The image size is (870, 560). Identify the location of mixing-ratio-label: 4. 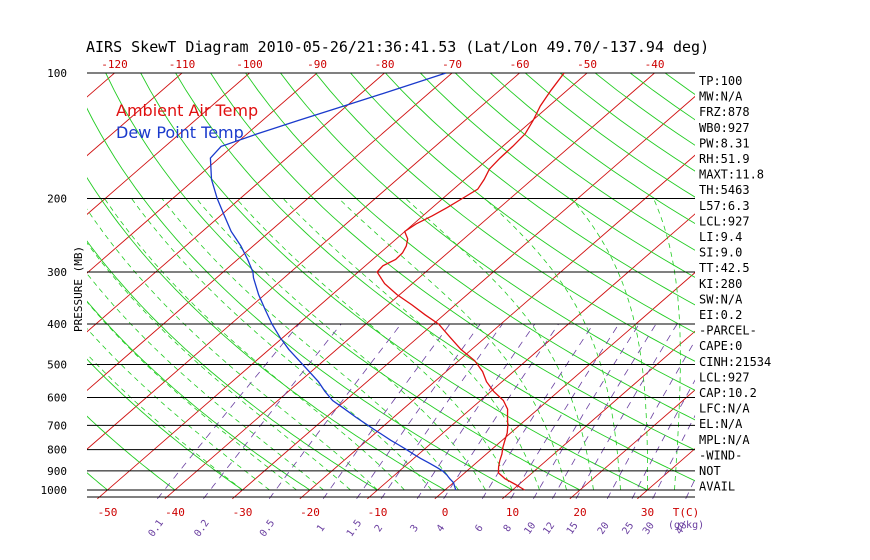
(441, 528).